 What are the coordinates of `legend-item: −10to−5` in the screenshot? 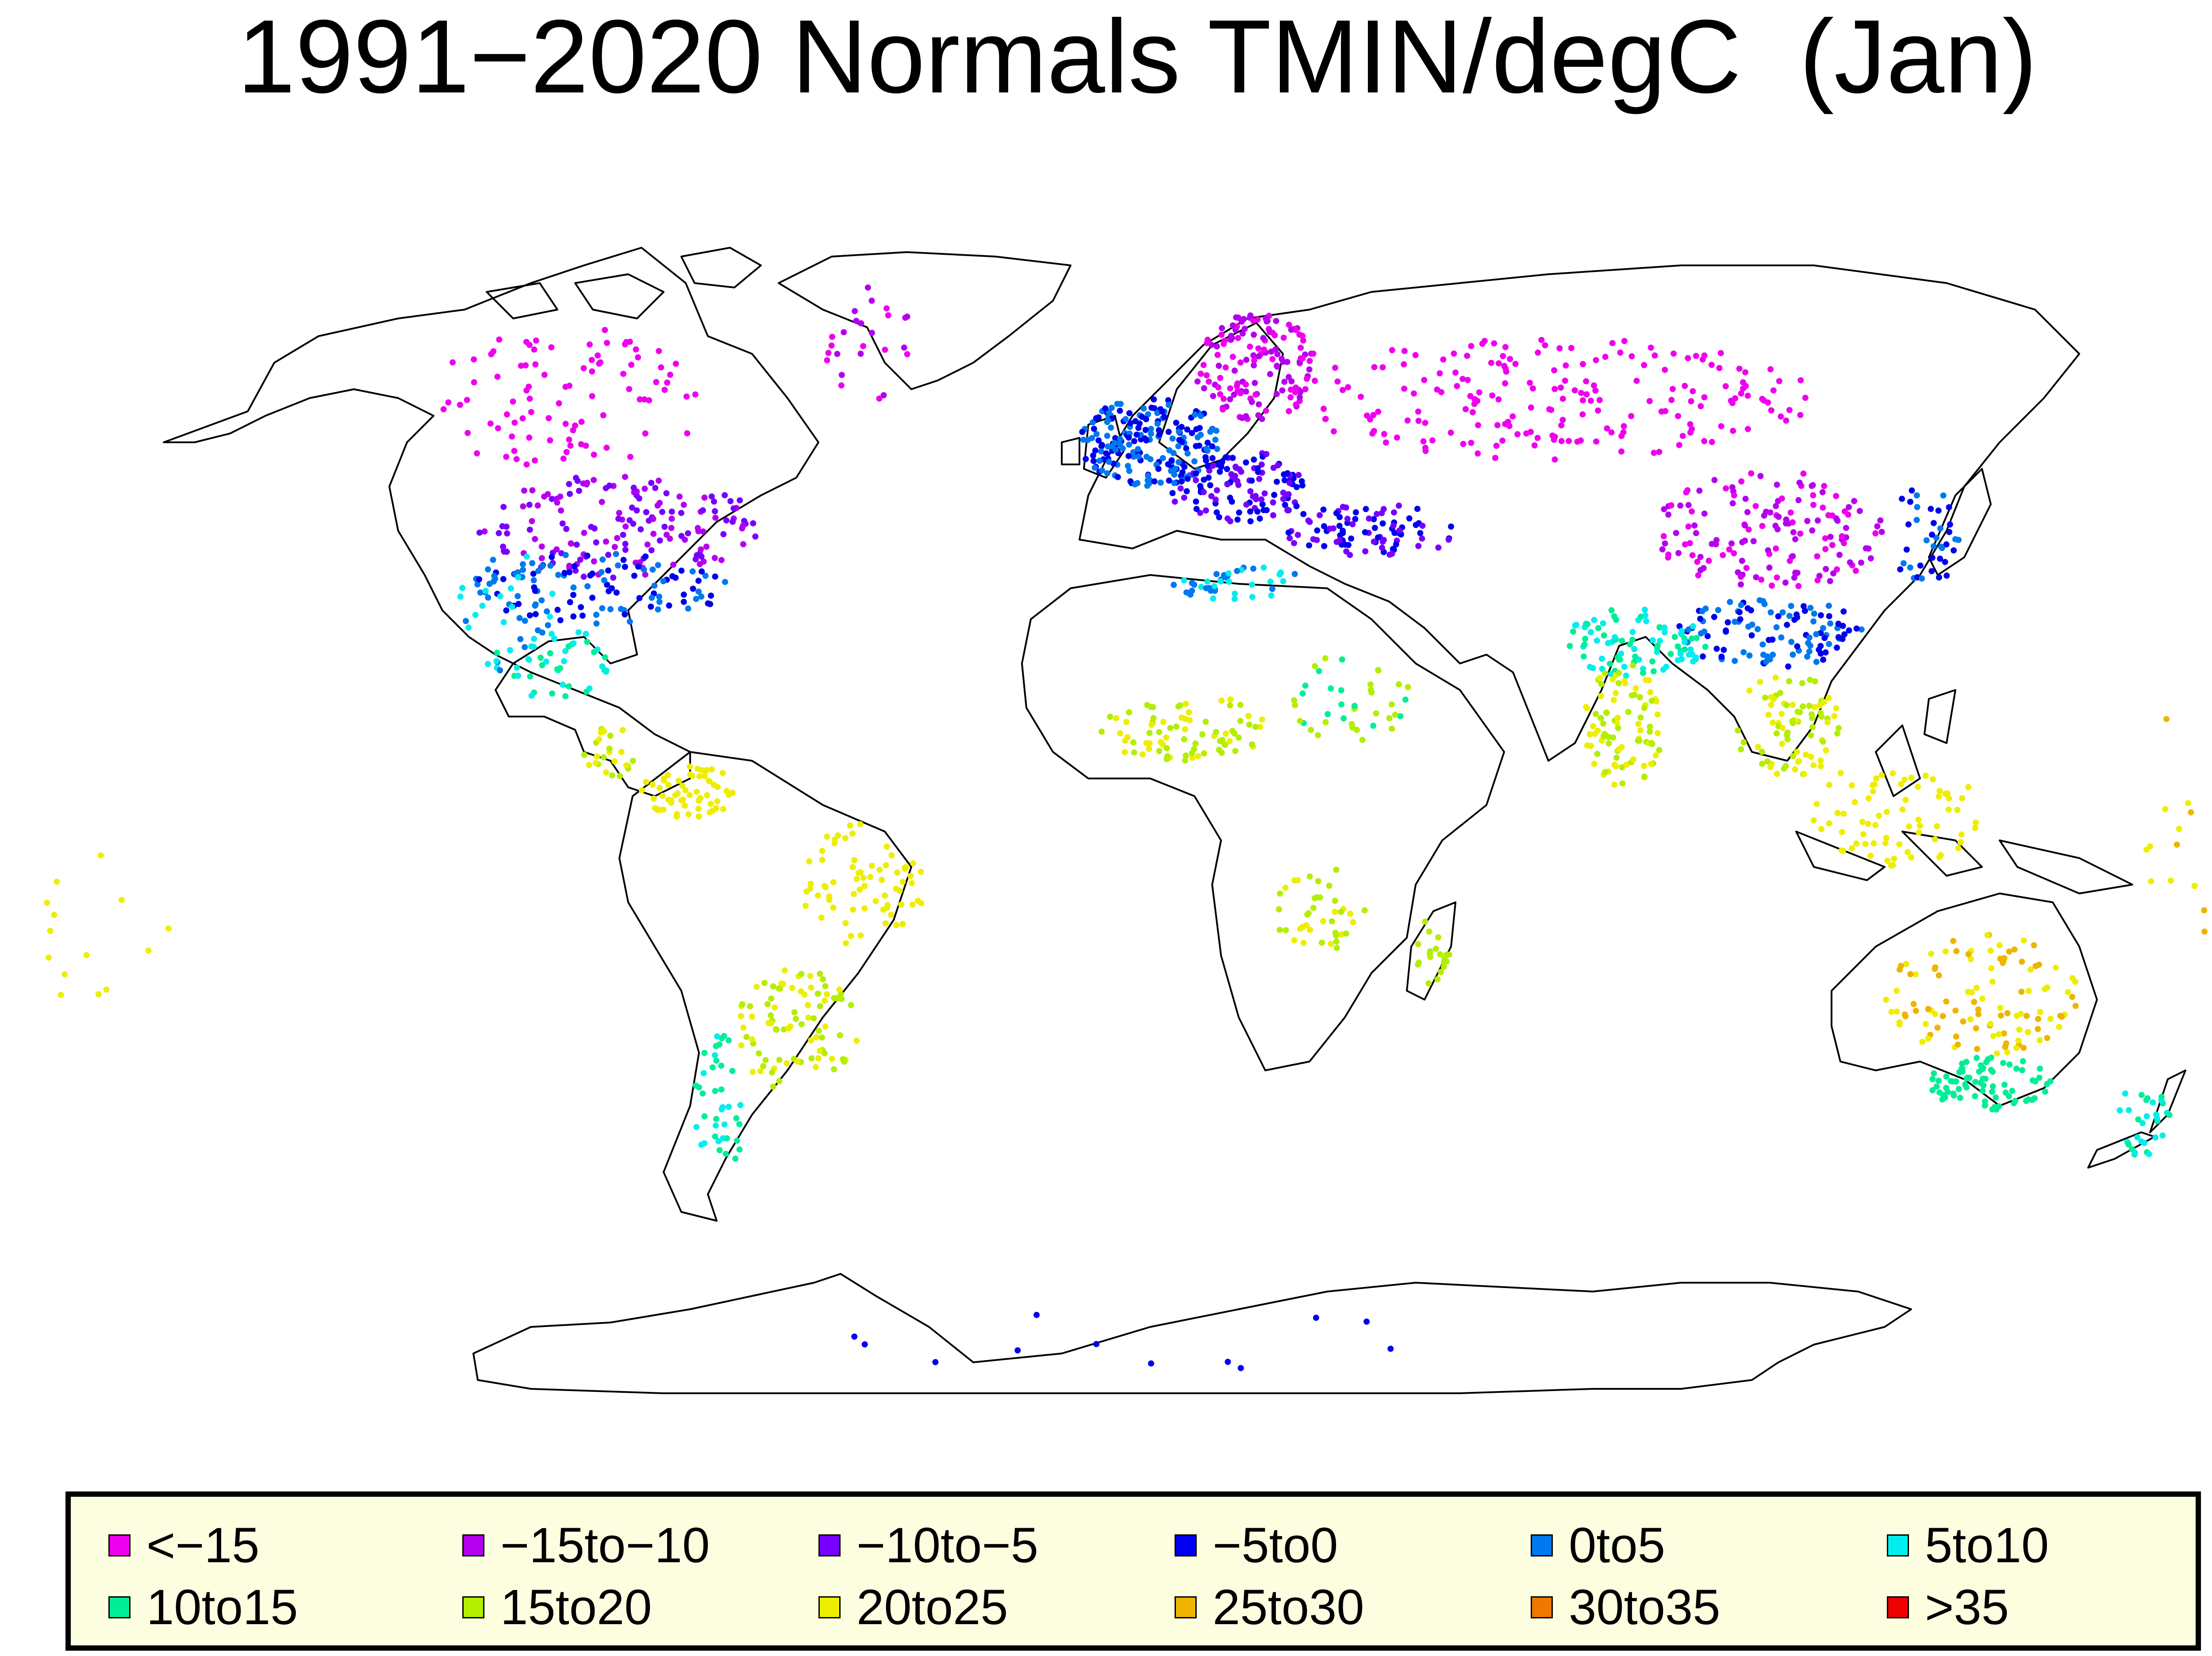 It's located at (928, 1545).